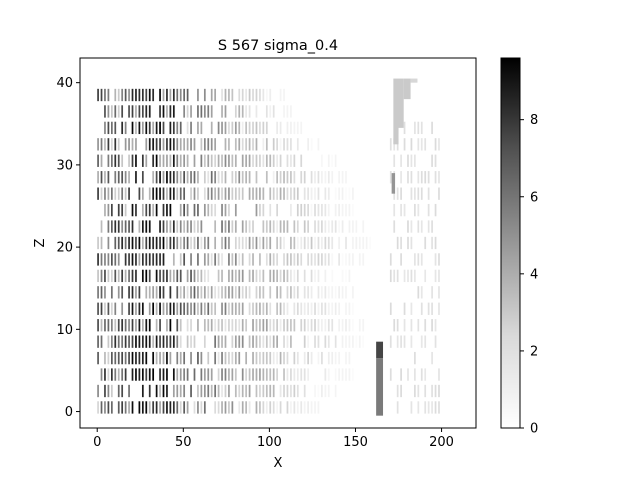 The width and height of the screenshot is (640, 480). I want to click on colorbar-tick-label: 0, so click(534, 429).